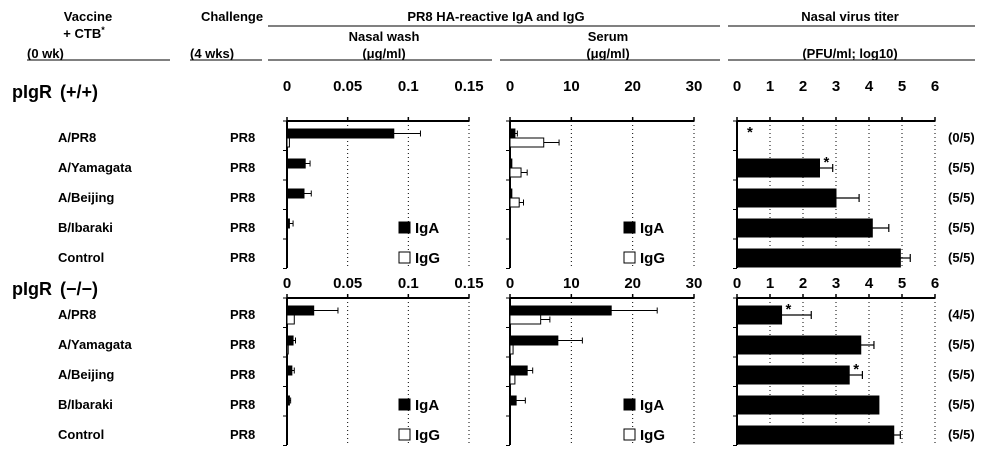 The image size is (993, 461). Describe the element at coordinates (961, 314) in the screenshot. I see `infected-fraction: (4/5)` at that location.